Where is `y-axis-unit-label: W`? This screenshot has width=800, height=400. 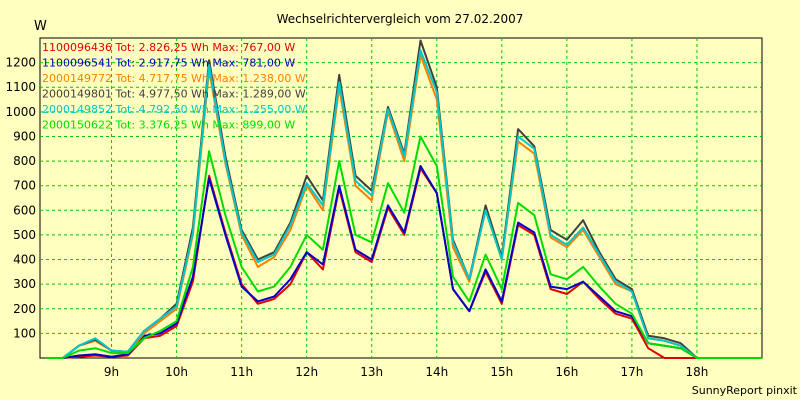
y-axis-unit-label: W is located at coordinates (40, 26).